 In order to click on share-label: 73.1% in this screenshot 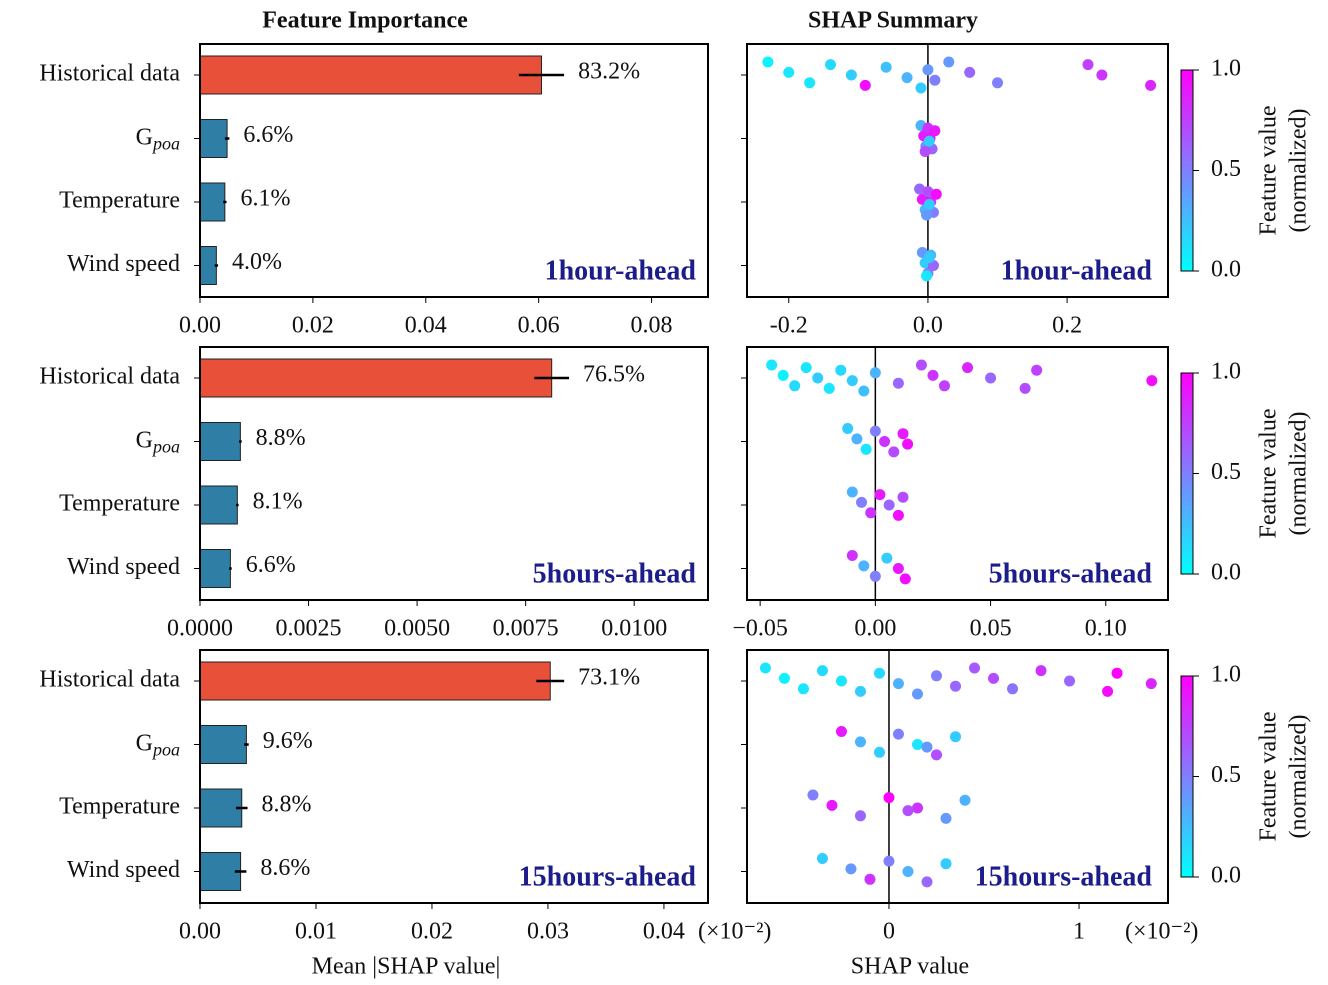, I will do `click(609, 678)`.